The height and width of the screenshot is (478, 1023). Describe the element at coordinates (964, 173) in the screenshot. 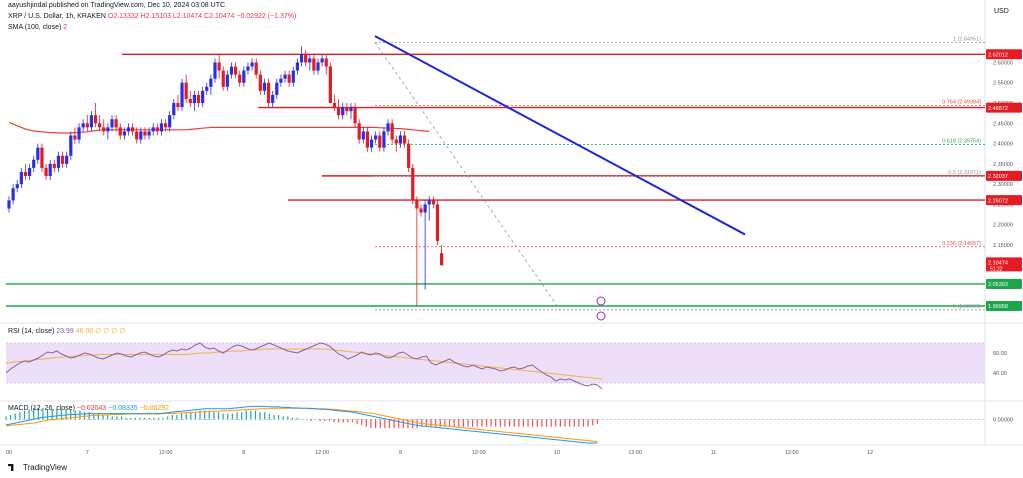

I see `fib-level-label: 0.5 (2.31971)` at that location.